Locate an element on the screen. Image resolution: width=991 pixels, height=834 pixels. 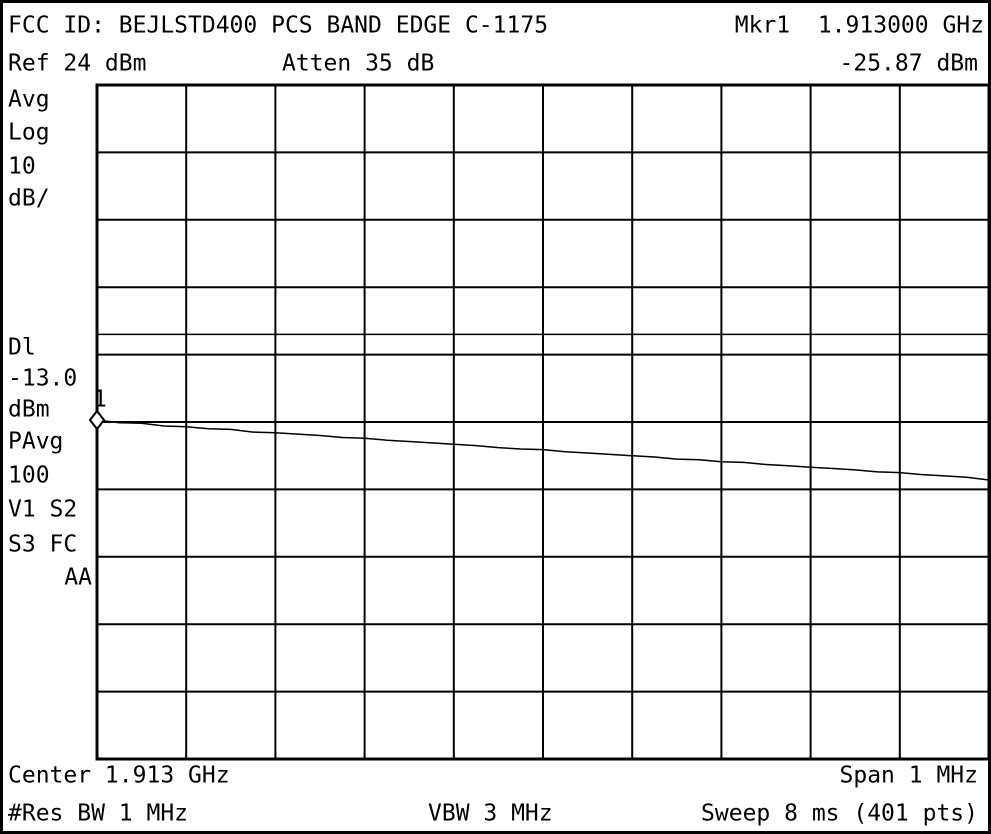
title: FCC ID: BEJLSTD400 PCS BAND EDGE C-1175 is located at coordinates (278, 26).